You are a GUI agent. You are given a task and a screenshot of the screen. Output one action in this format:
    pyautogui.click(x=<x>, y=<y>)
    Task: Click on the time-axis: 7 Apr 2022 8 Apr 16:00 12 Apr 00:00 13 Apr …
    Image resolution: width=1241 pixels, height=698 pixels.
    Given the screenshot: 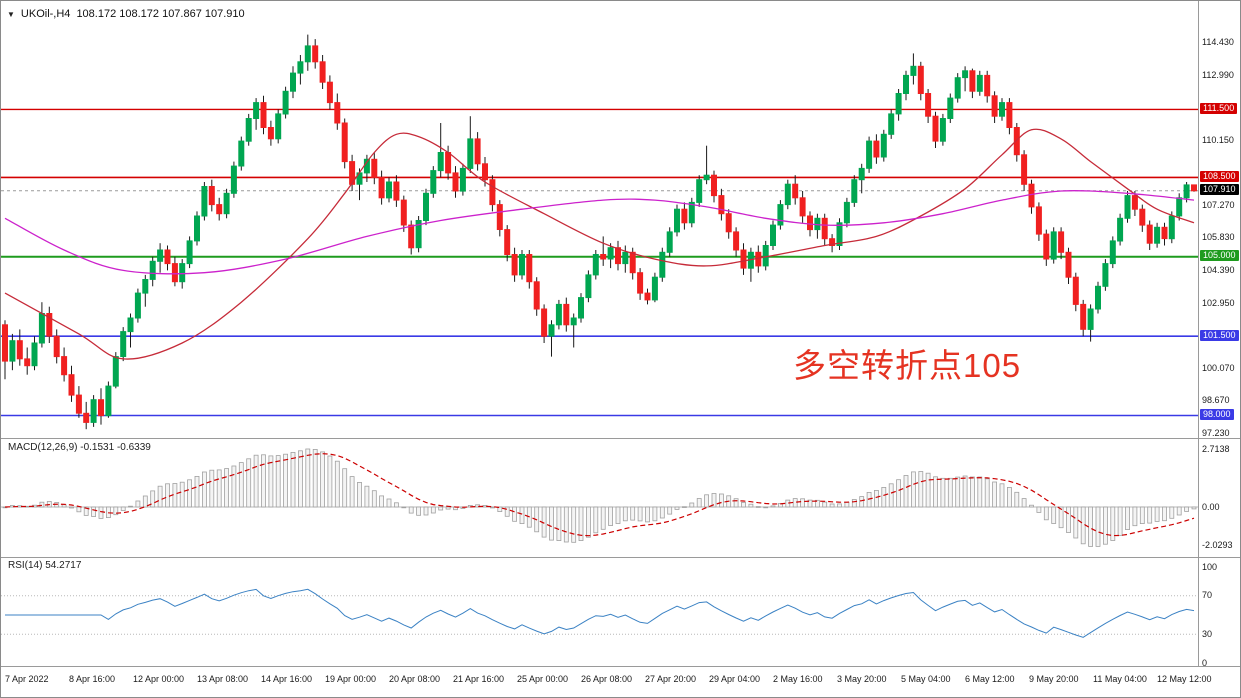 What is the action you would take?
    pyautogui.click(x=620, y=681)
    